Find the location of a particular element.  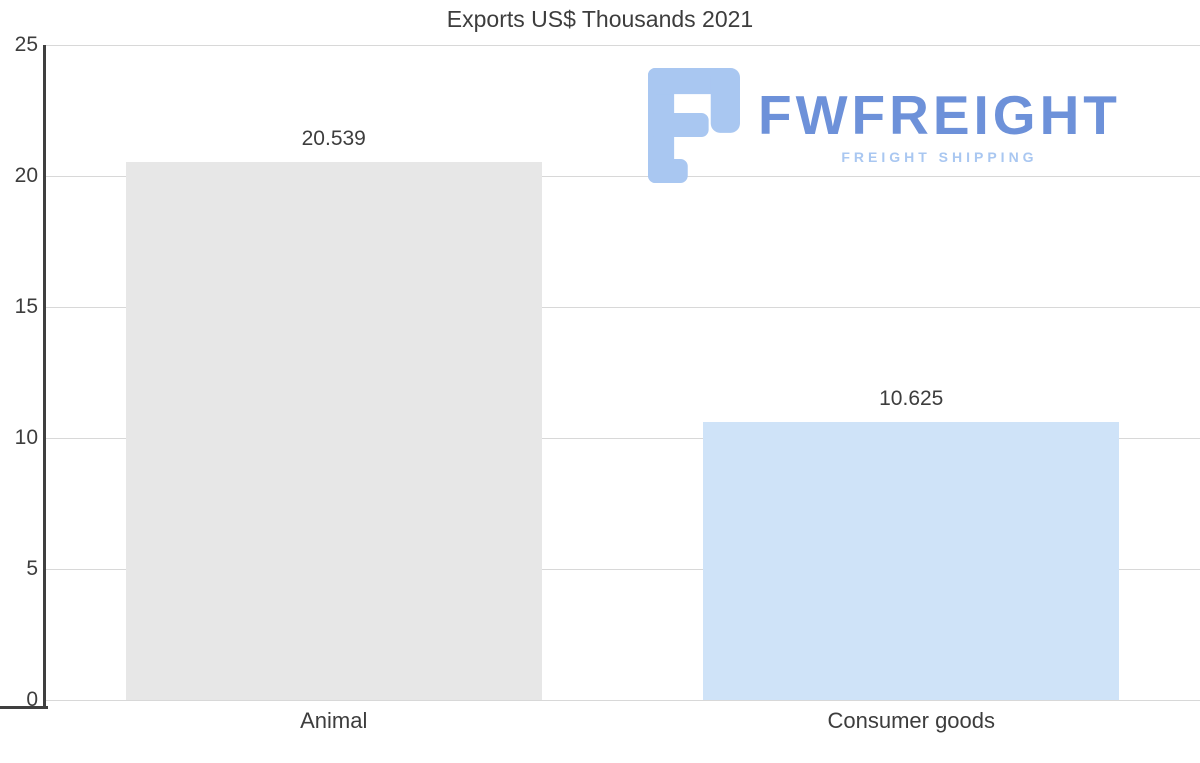

y-tick-label-25: 25 is located at coordinates (26, 44).